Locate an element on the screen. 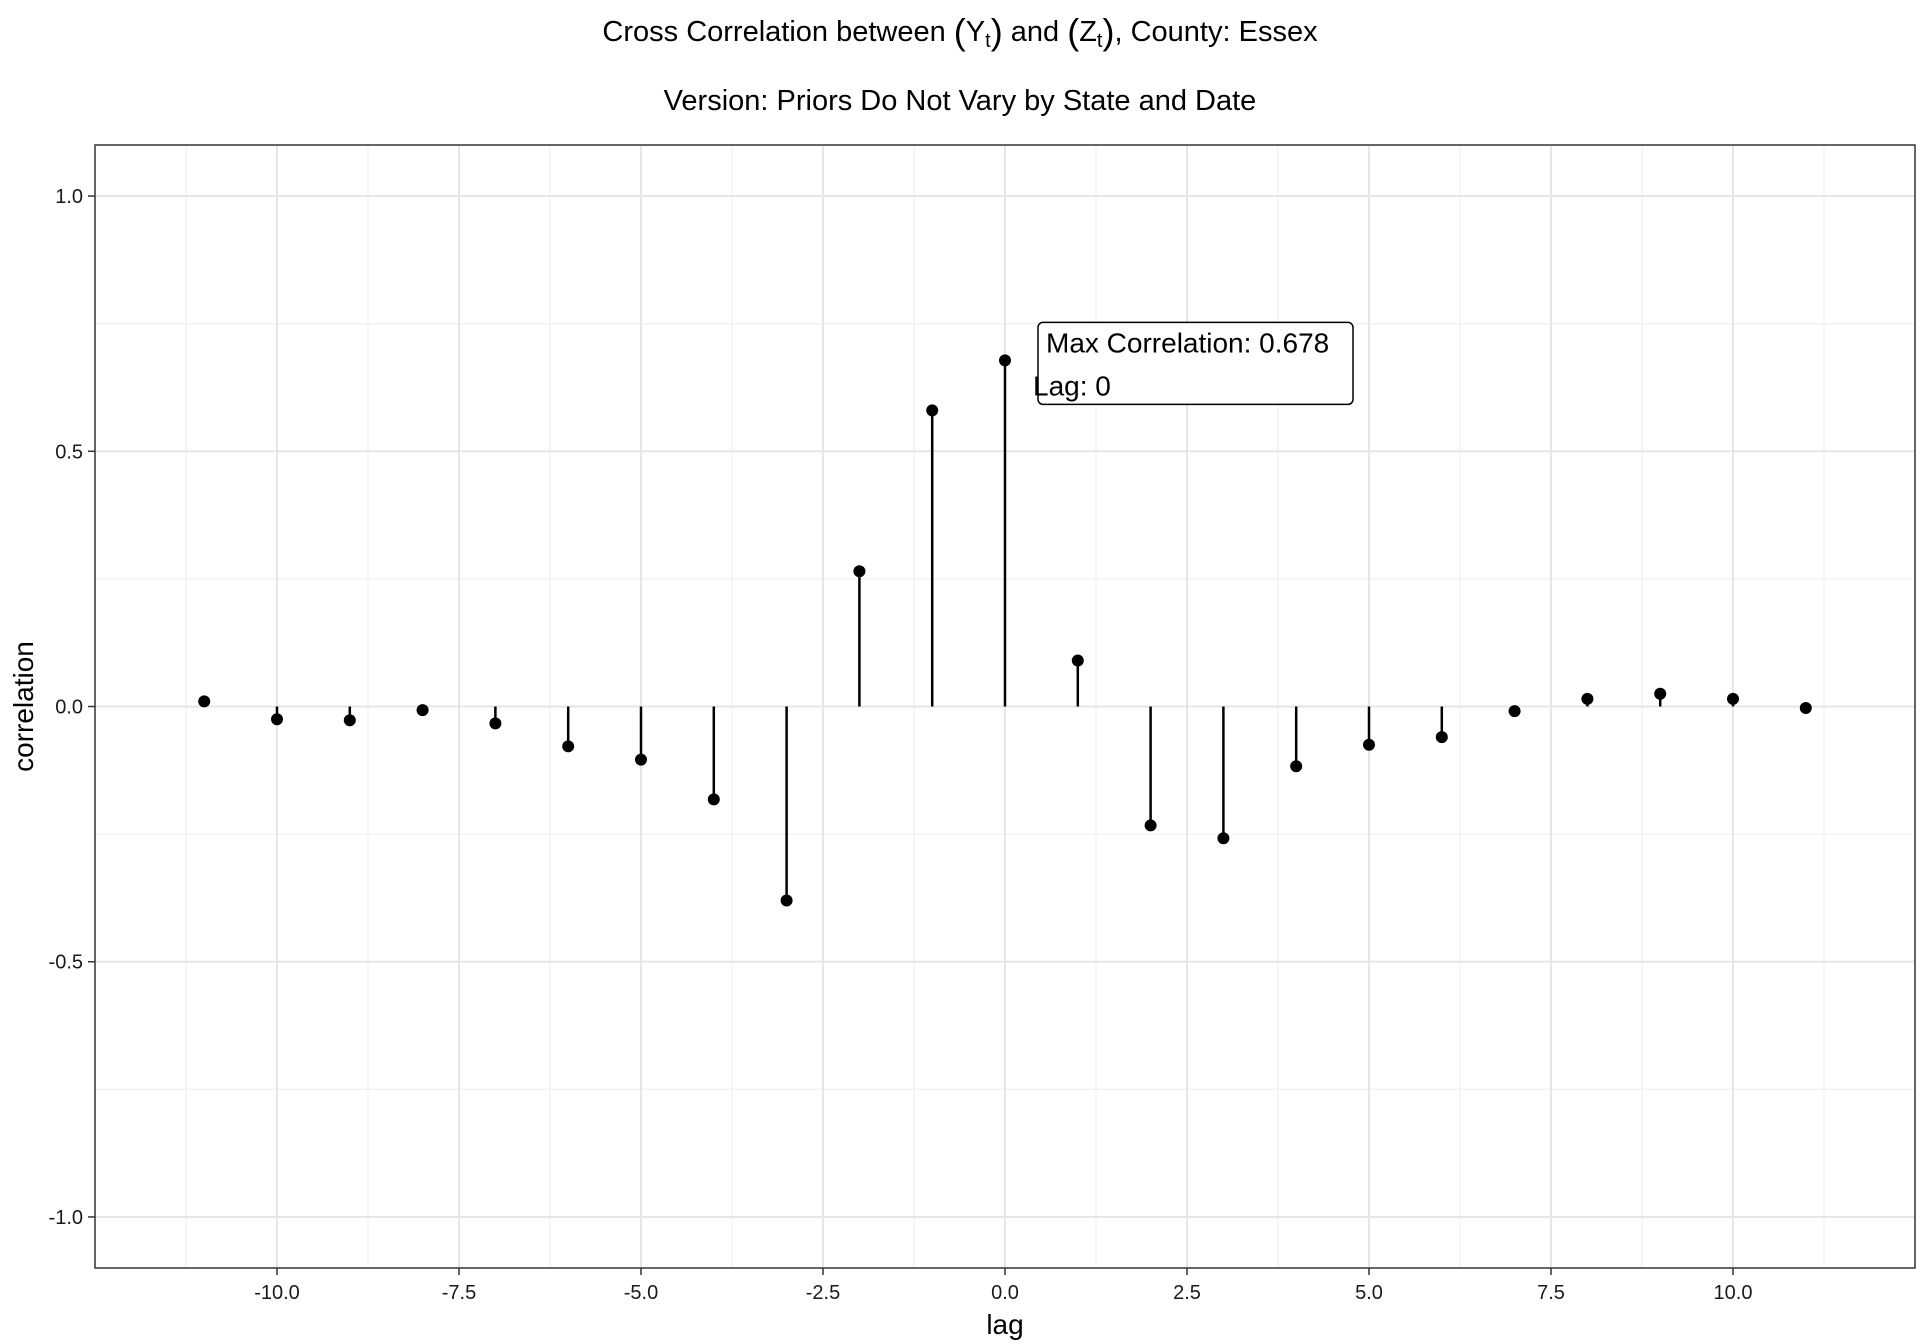 The width and height of the screenshot is (1920, 1344). annotation-lag: Lag: 0 is located at coordinates (1072, 385).